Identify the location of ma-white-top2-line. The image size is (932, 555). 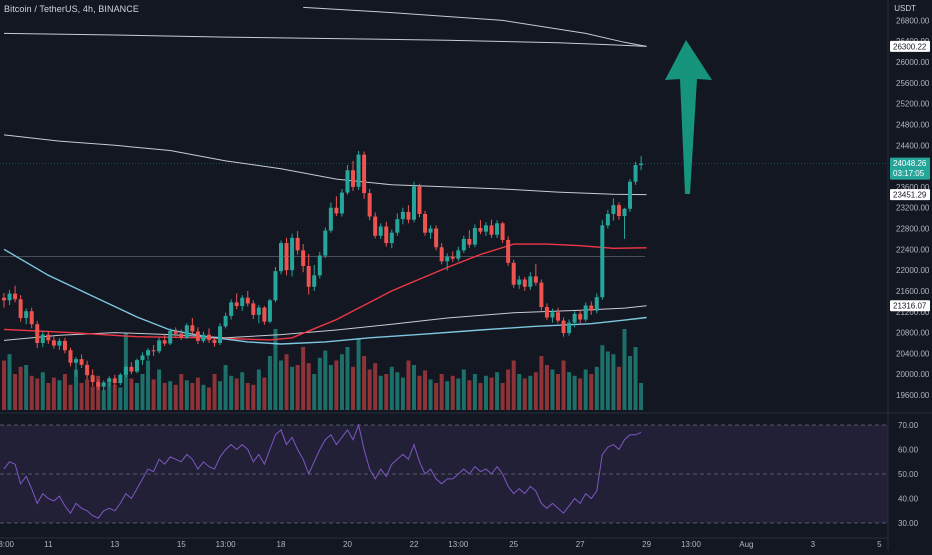
(475, 26).